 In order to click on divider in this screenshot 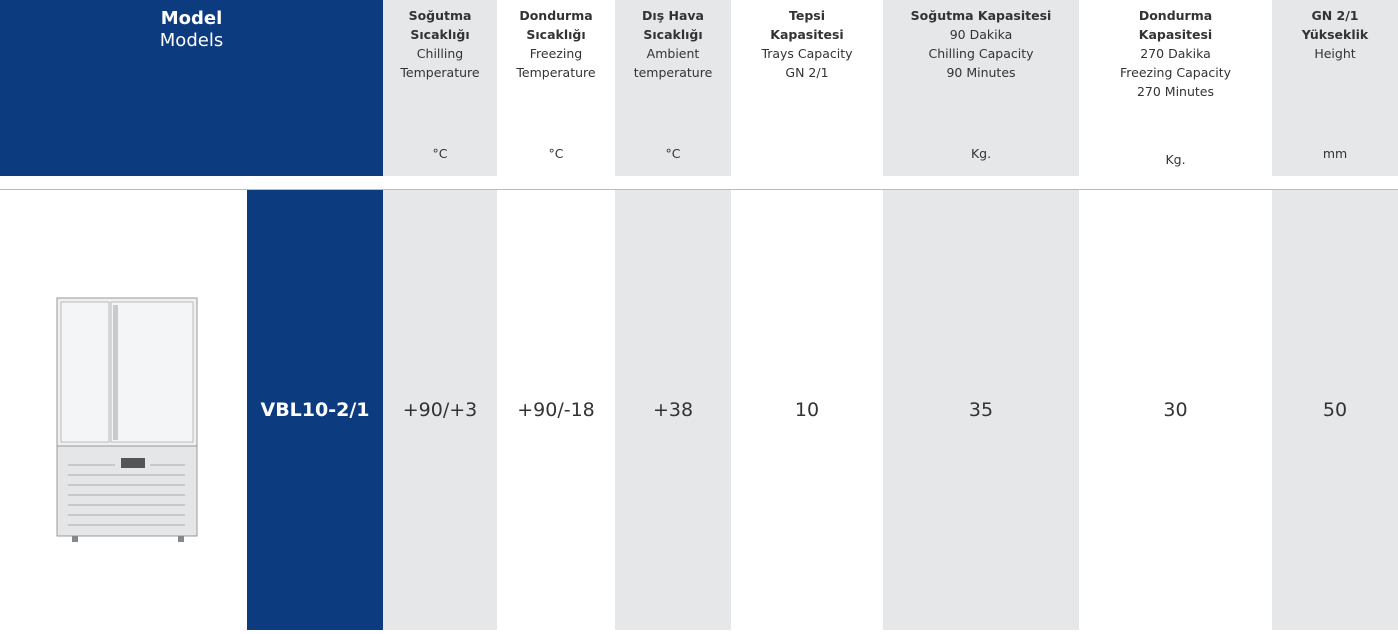, I will do `click(699, 189)`.